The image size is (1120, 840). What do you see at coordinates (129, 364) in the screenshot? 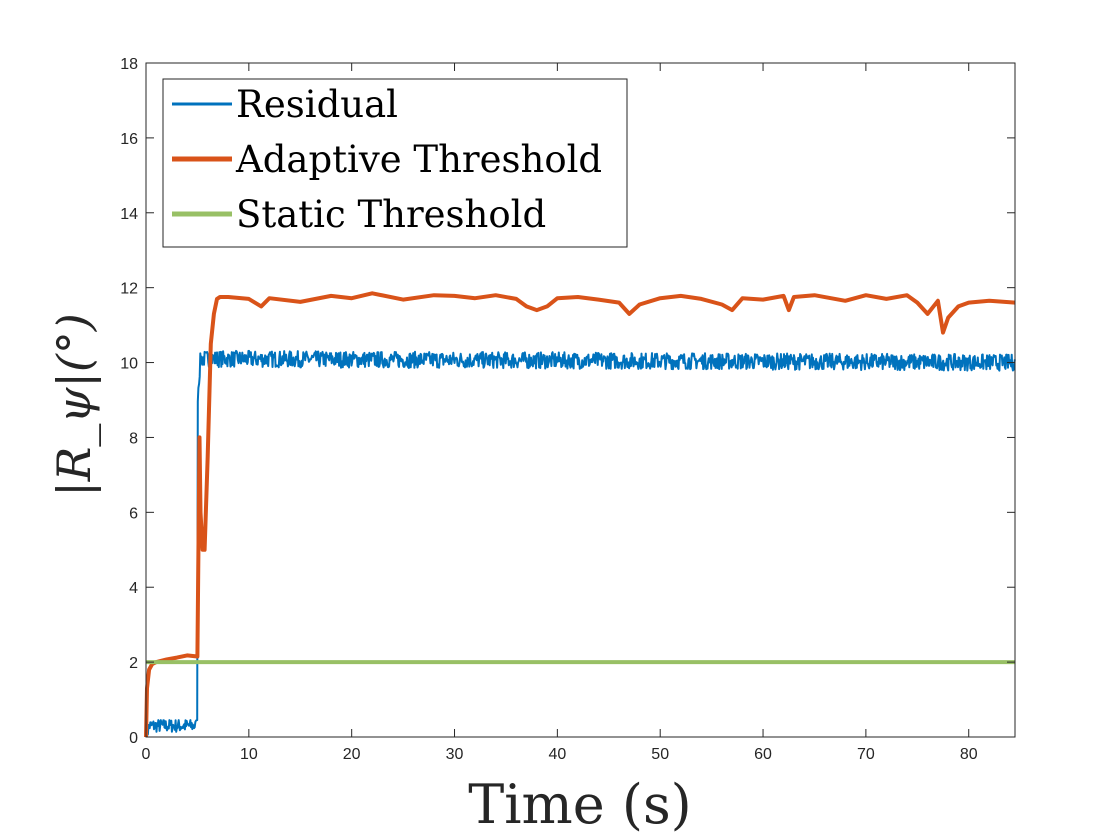
I see `y-tick-label: 10` at bounding box center [129, 364].